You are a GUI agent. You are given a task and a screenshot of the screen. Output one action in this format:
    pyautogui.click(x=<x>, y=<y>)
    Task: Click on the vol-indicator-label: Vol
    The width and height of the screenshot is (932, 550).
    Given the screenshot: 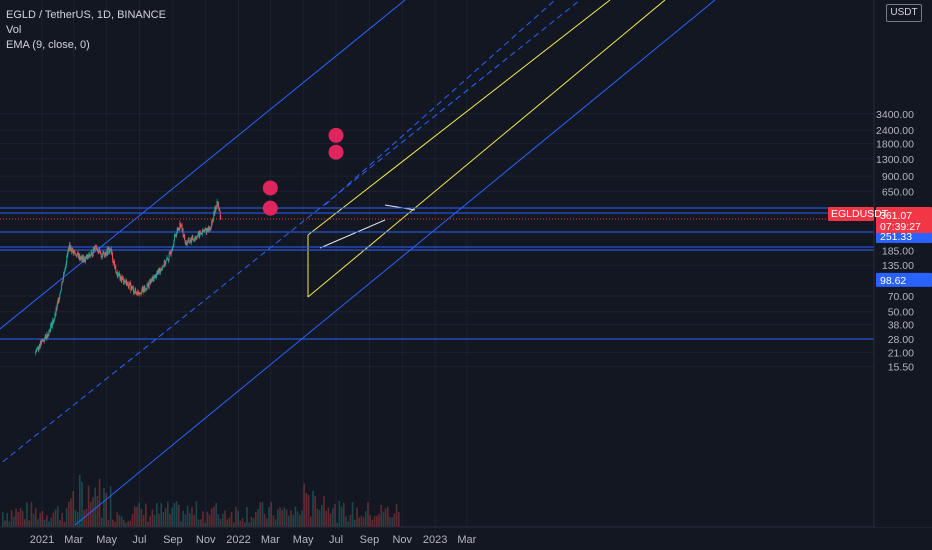 What is the action you would take?
    pyautogui.click(x=14, y=30)
    